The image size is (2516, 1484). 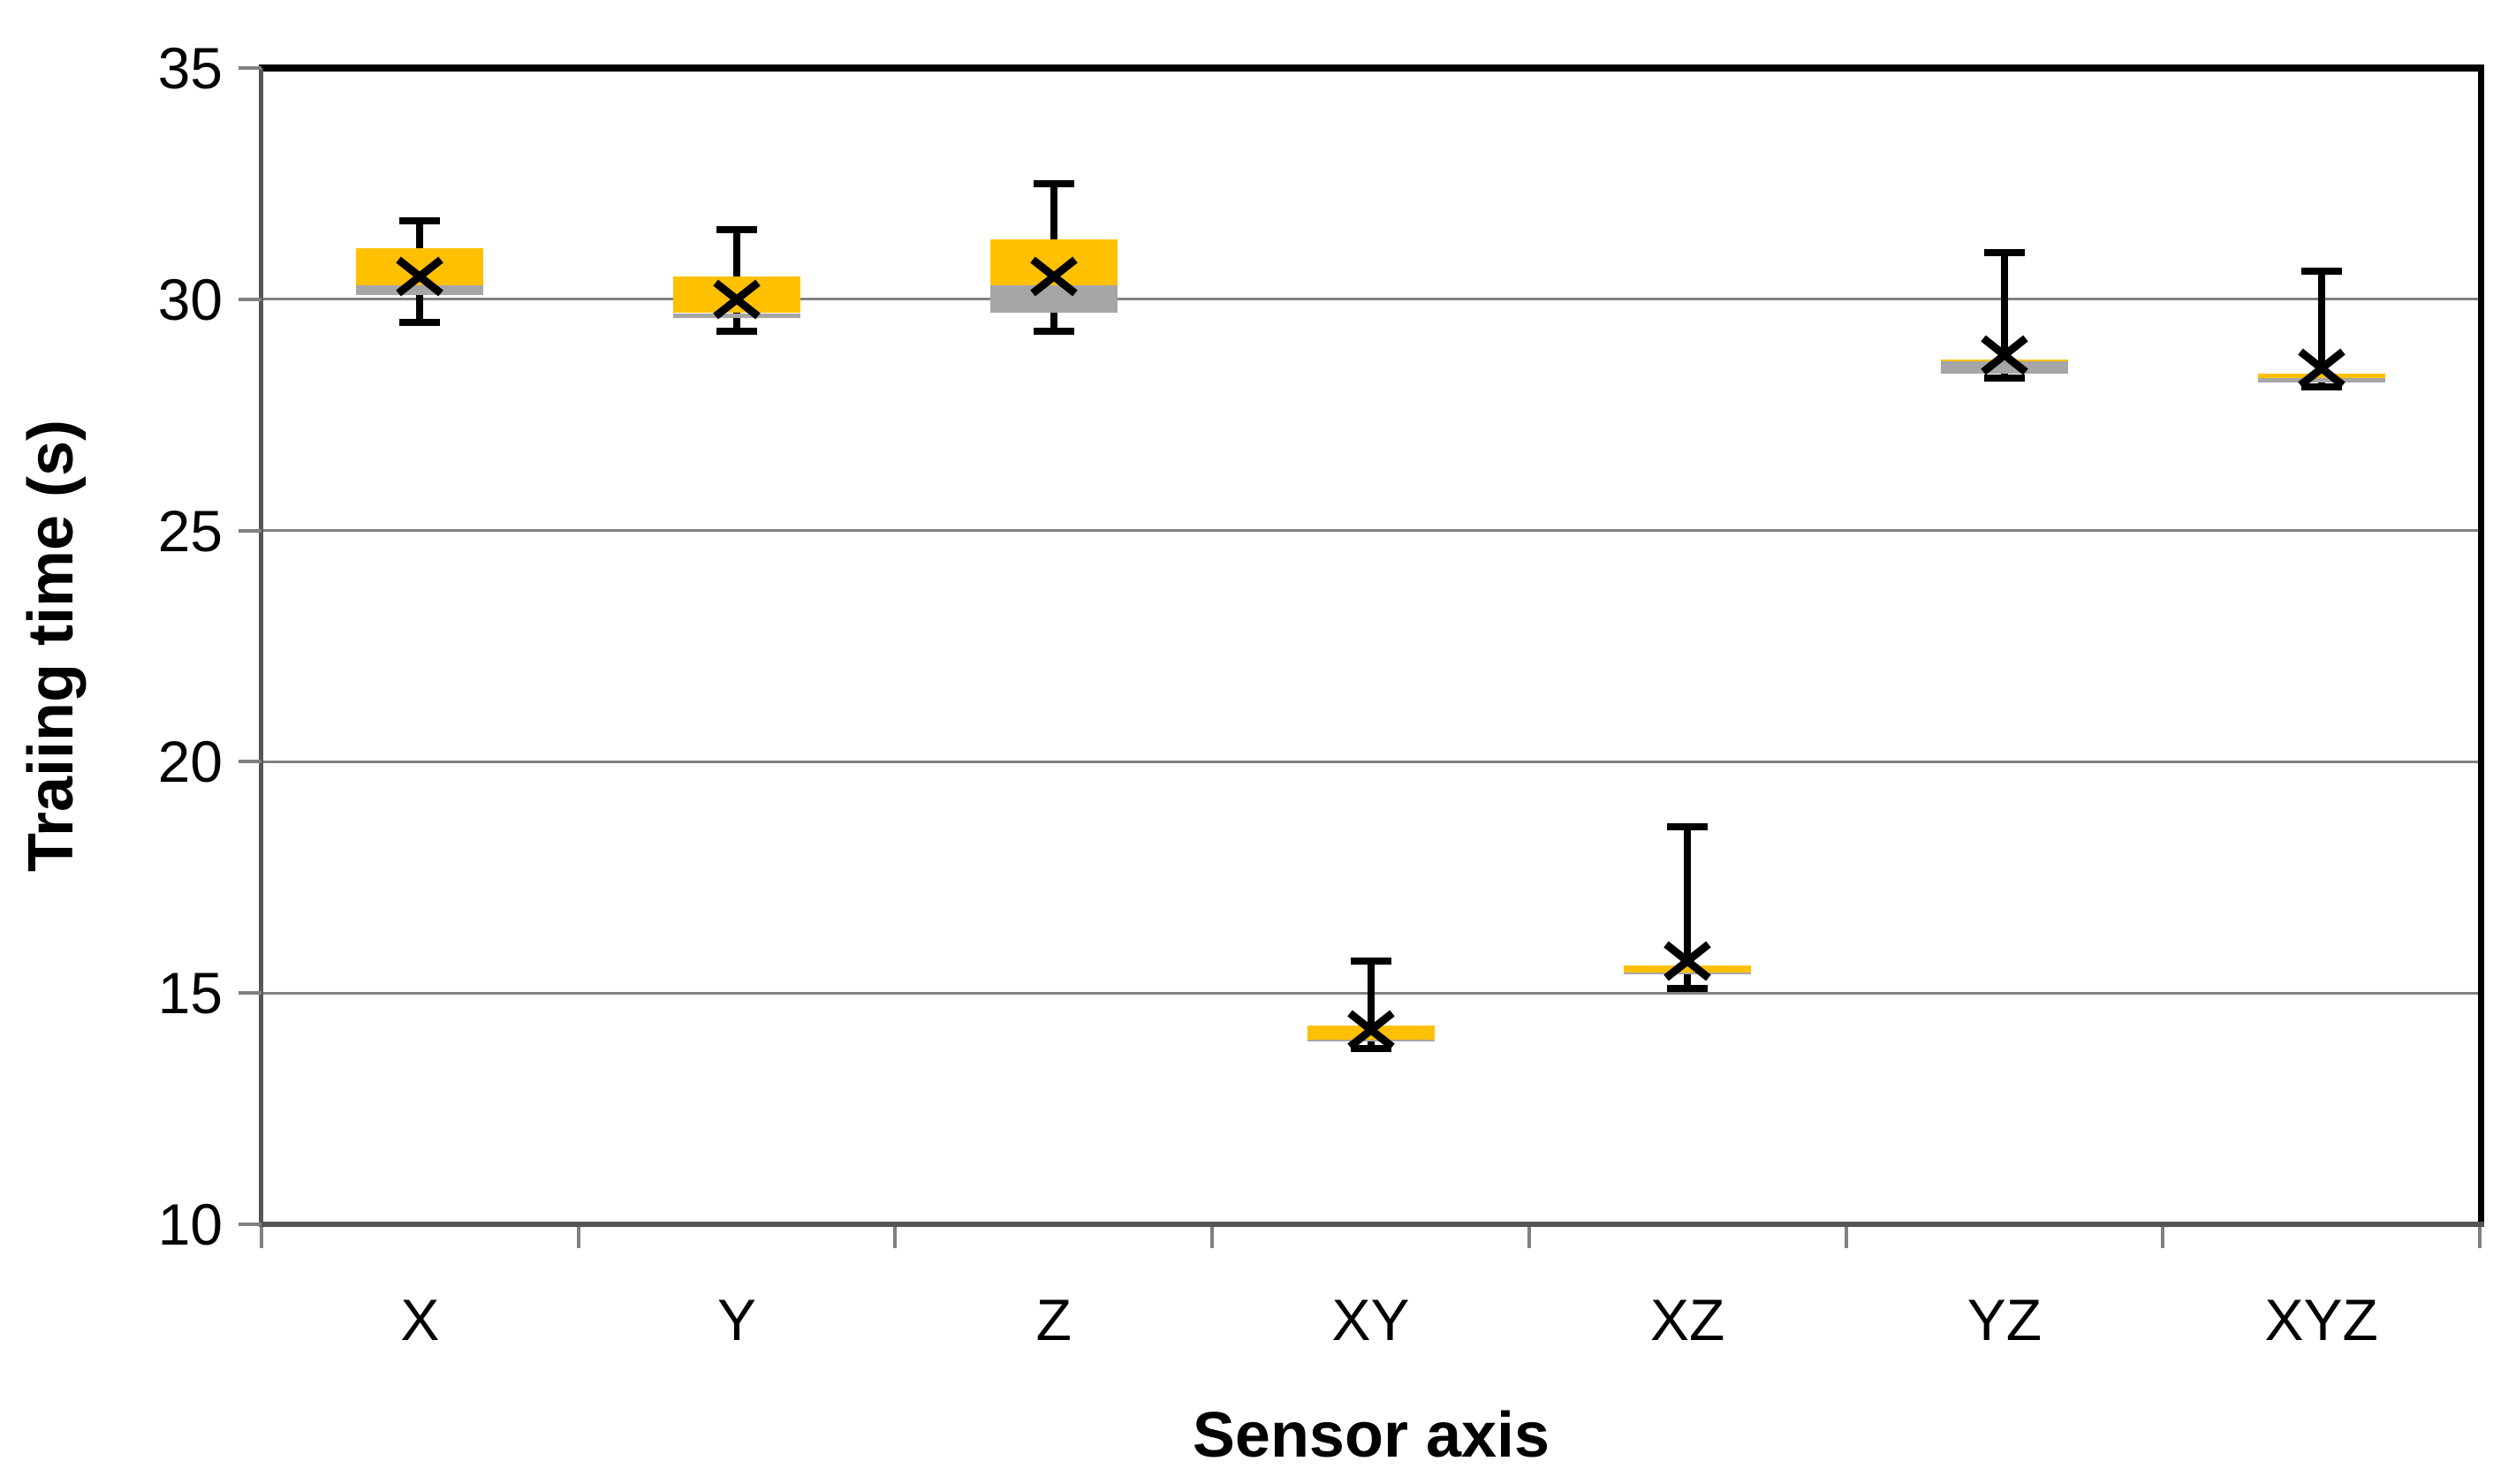 What do you see at coordinates (737, 1319) in the screenshot?
I see `x-category-label: Y` at bounding box center [737, 1319].